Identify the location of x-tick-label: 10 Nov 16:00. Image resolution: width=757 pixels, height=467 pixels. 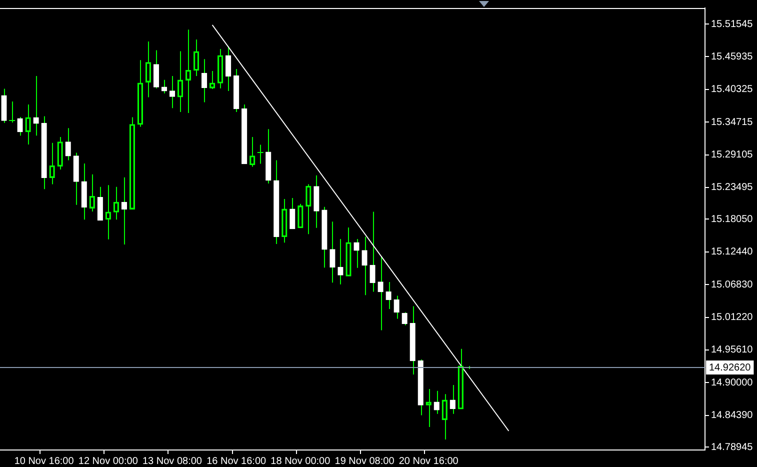
(44, 461).